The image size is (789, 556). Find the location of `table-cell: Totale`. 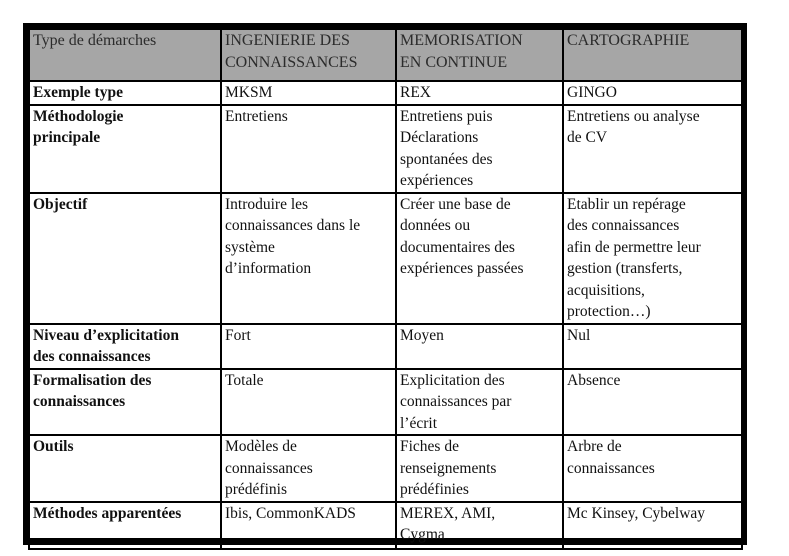

table-cell: Totale is located at coordinates (308, 401).